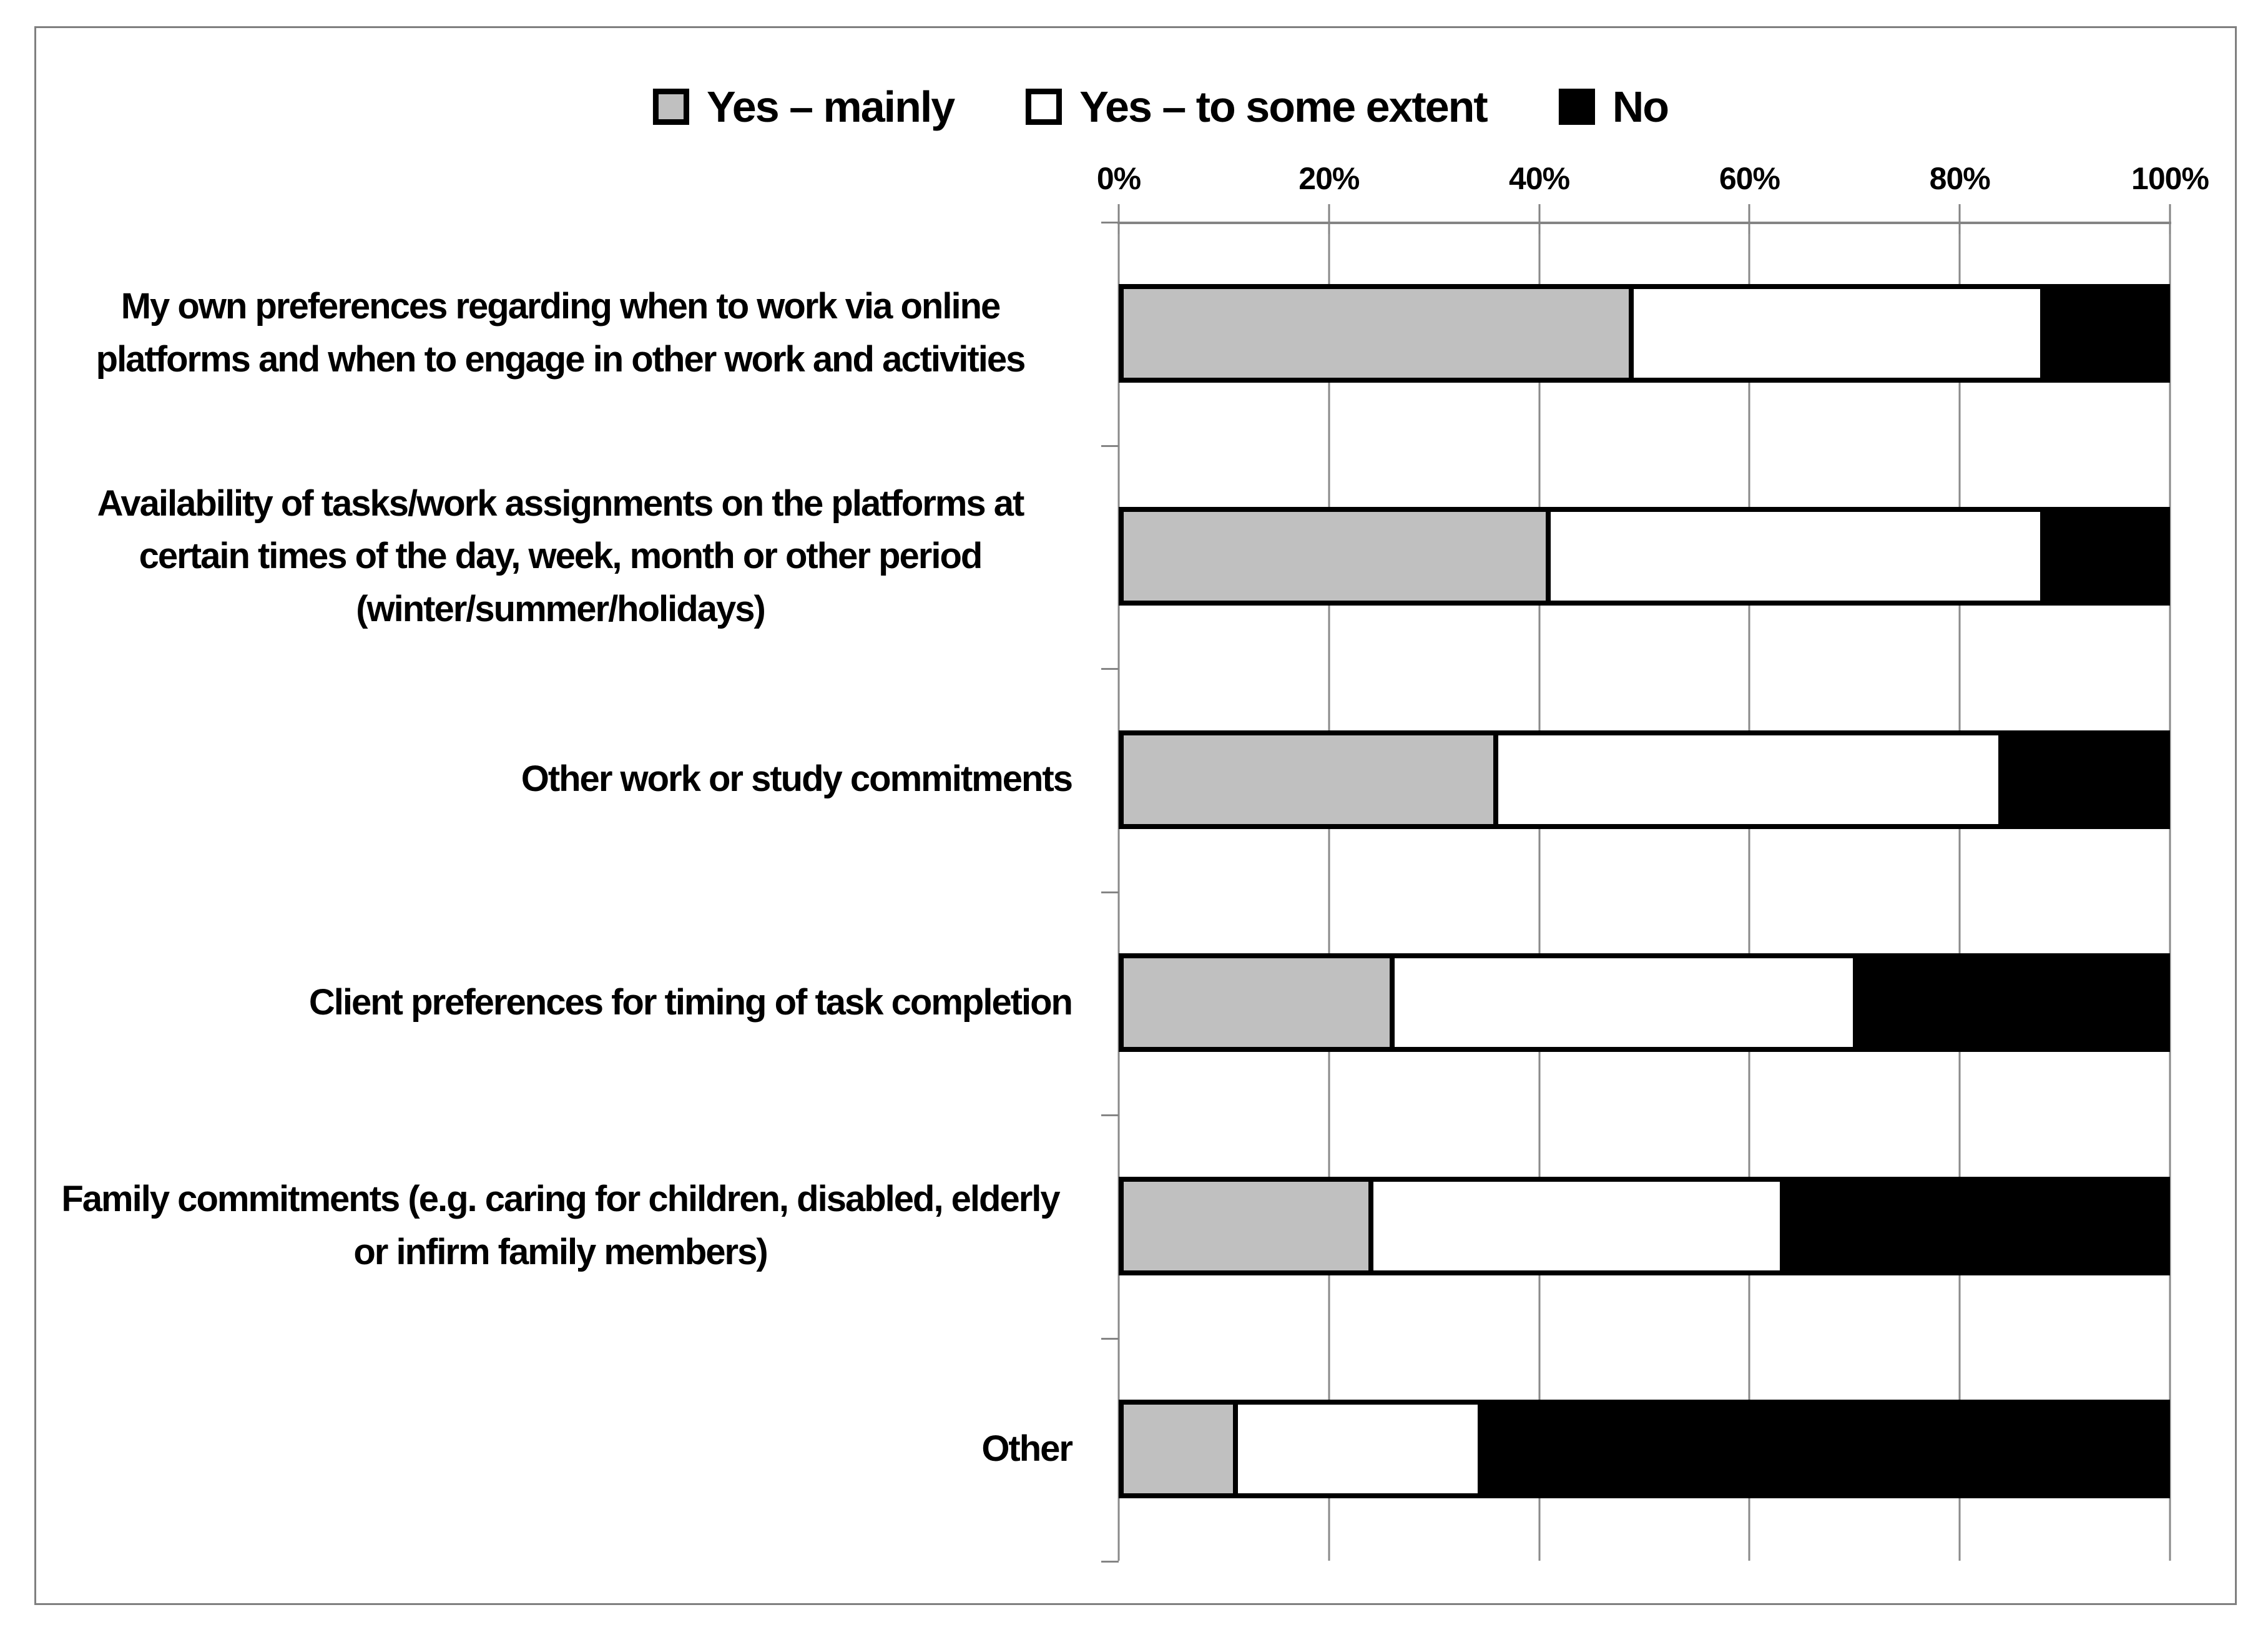 The image size is (2268, 1635). I want to click on x-axis-tick-label: 0%, so click(1118, 179).